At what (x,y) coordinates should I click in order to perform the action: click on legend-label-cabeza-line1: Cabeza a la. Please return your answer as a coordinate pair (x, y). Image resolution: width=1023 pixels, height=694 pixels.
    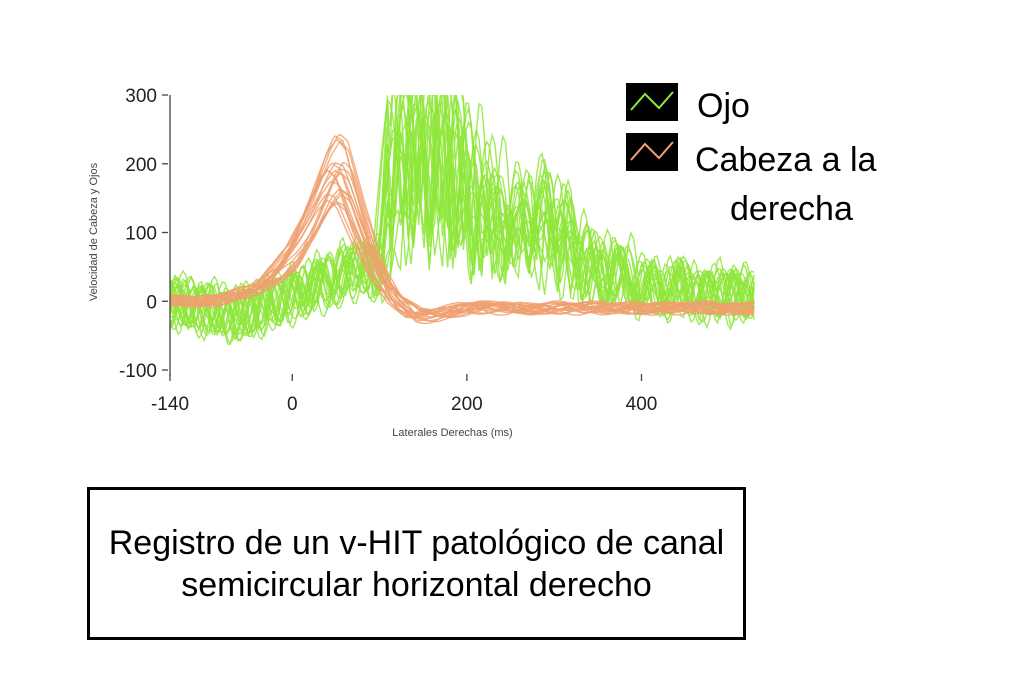
    Looking at the image, I should click on (786, 160).